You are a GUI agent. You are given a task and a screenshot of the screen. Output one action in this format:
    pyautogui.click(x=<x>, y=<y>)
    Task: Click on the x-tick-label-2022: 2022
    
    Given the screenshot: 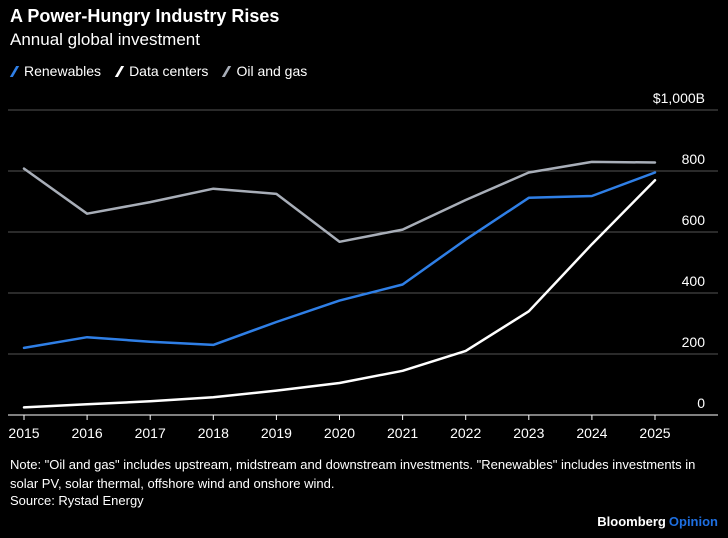 What is the action you would take?
    pyautogui.click(x=465, y=433)
    